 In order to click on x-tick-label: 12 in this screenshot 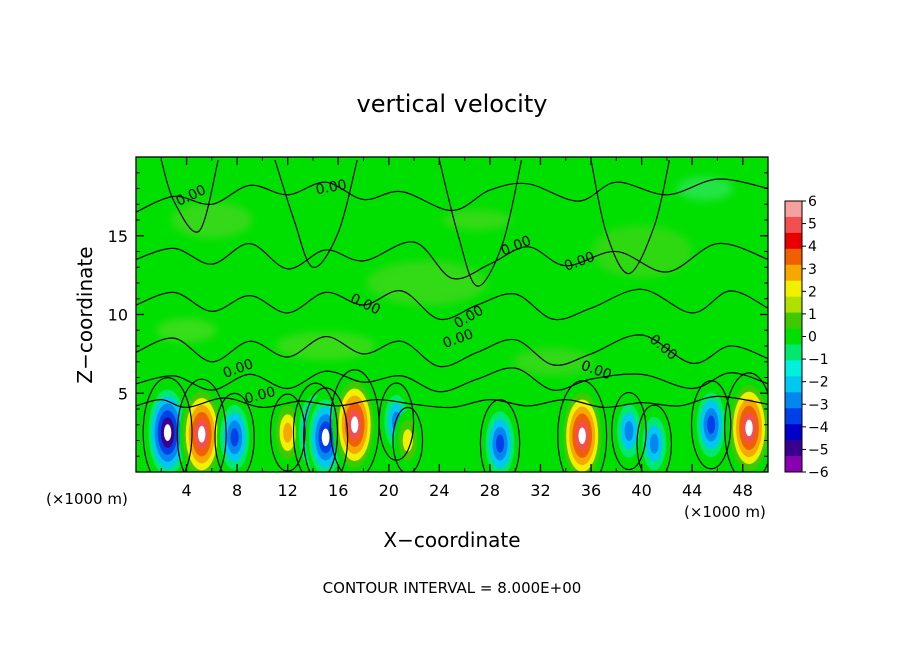, I will do `click(288, 490)`.